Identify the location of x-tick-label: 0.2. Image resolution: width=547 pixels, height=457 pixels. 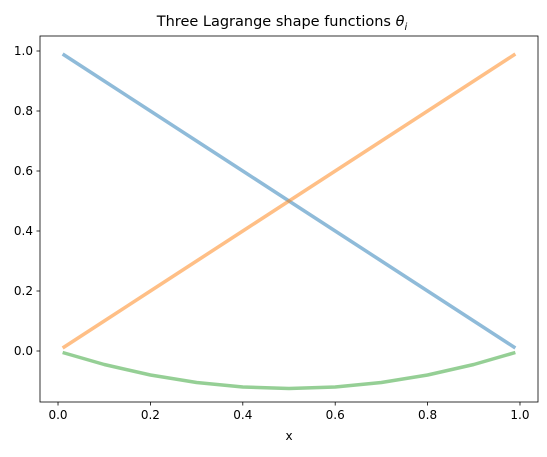
(150, 415).